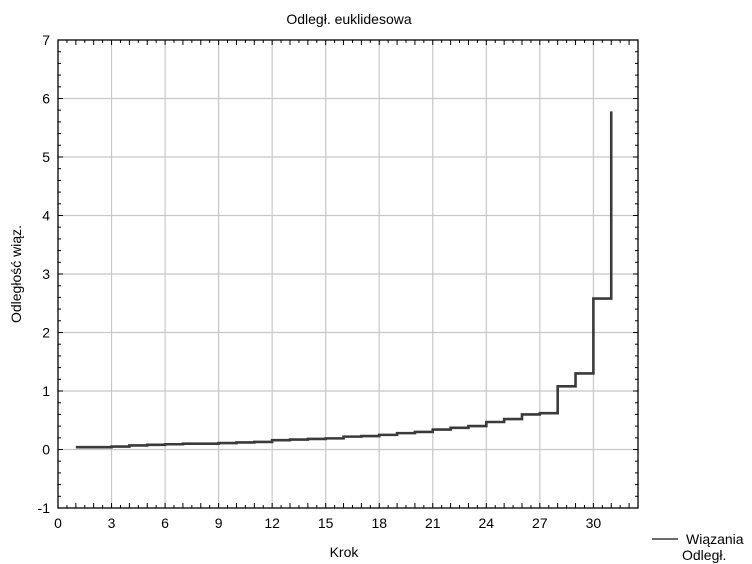 The width and height of the screenshot is (752, 564). Describe the element at coordinates (379, 523) in the screenshot. I see `x-tick-label: 18` at that location.